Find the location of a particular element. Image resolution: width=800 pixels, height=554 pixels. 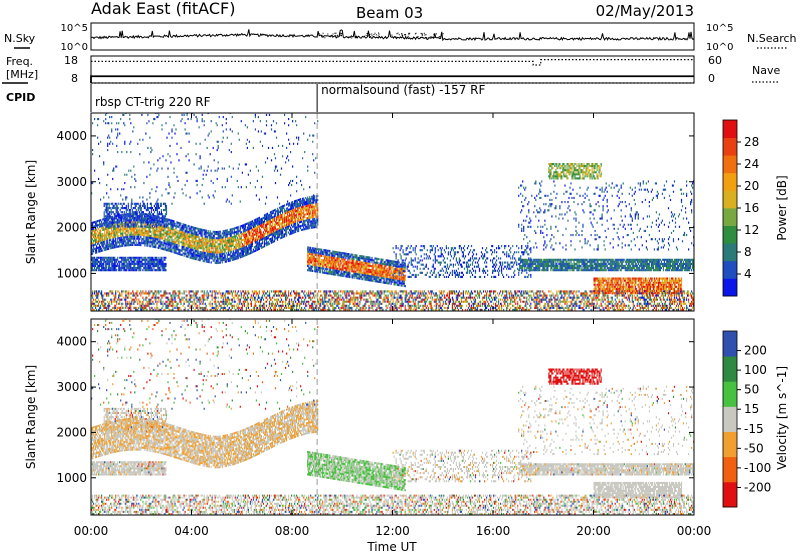

colorbar-tick-label: 50 is located at coordinates (751, 390).